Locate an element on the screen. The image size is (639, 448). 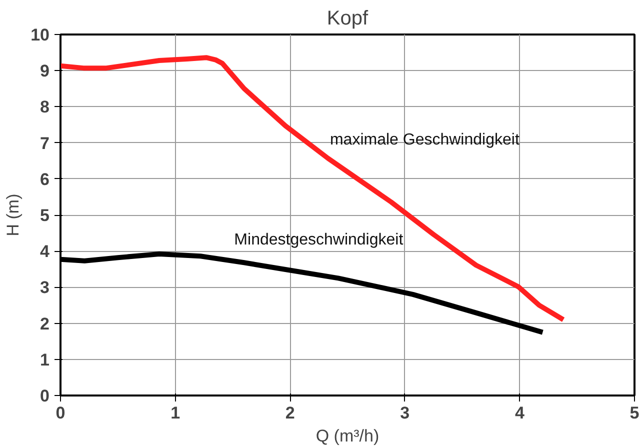
x-axis-title: Q (m³/h) is located at coordinates (348, 436).